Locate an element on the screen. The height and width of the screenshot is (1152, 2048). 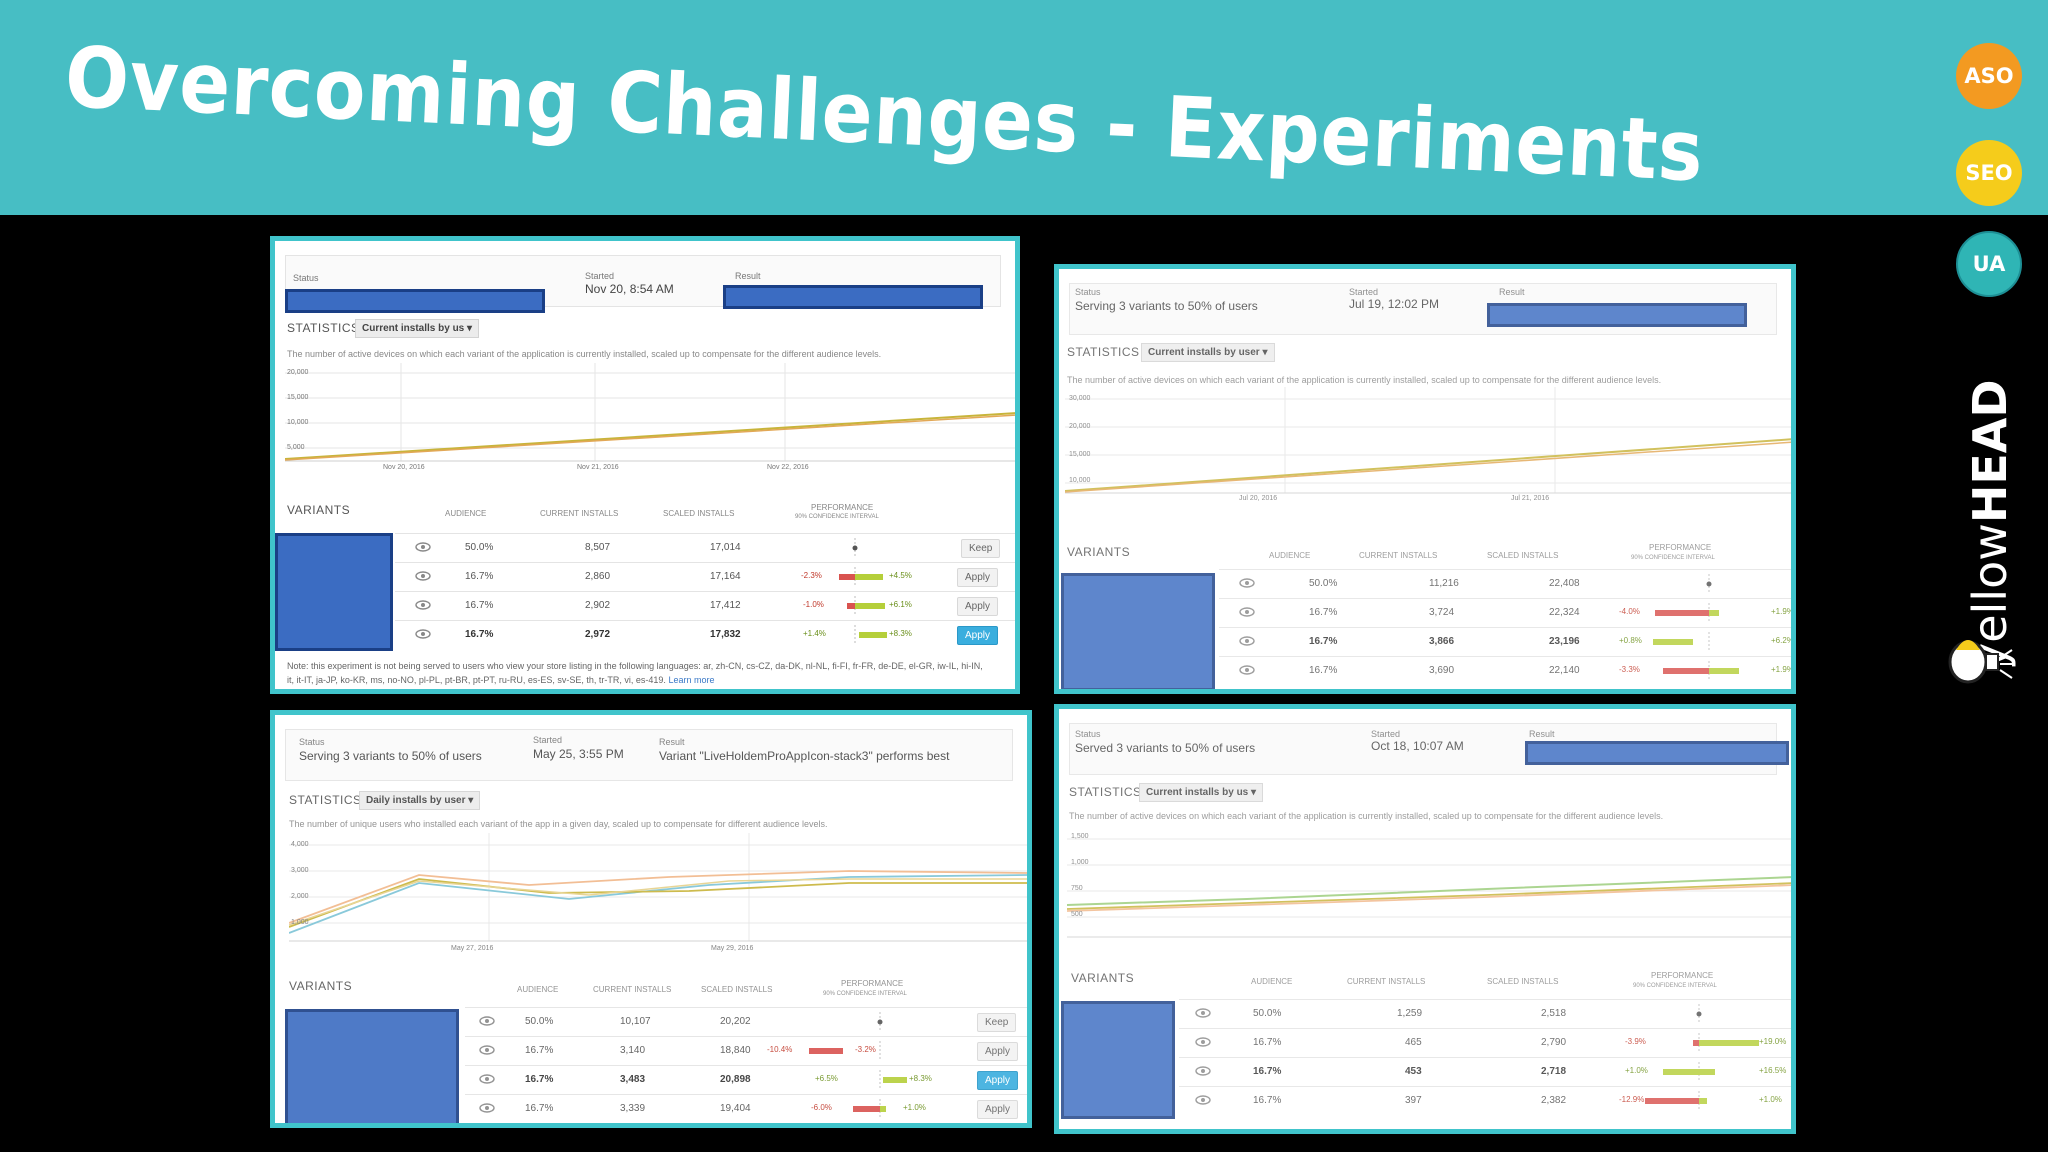
current-installs-cell: 3,140 is located at coordinates (633, 1050).